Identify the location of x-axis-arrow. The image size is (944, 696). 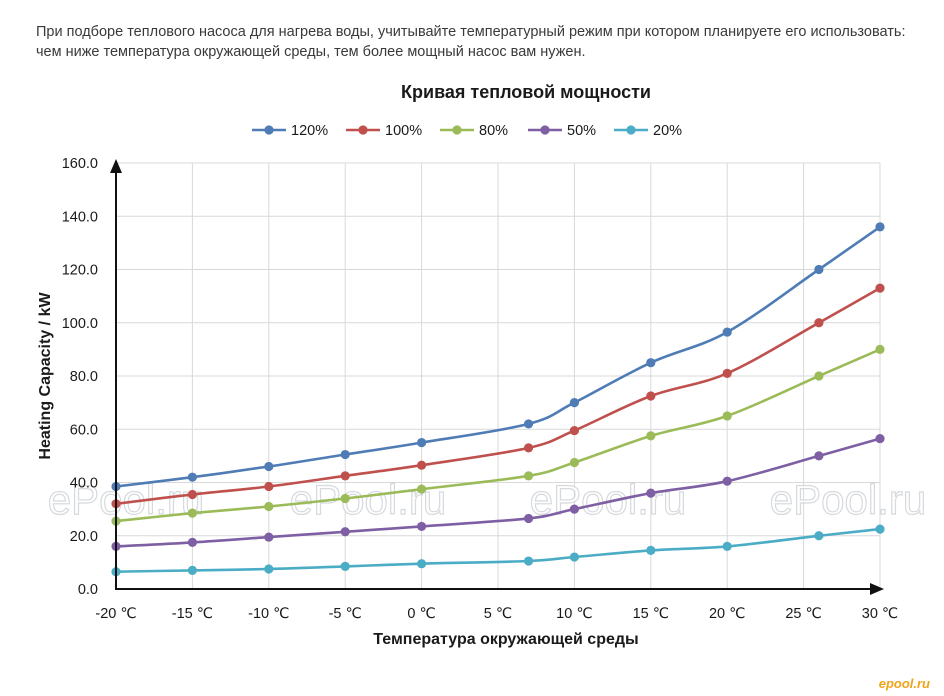
(877, 589).